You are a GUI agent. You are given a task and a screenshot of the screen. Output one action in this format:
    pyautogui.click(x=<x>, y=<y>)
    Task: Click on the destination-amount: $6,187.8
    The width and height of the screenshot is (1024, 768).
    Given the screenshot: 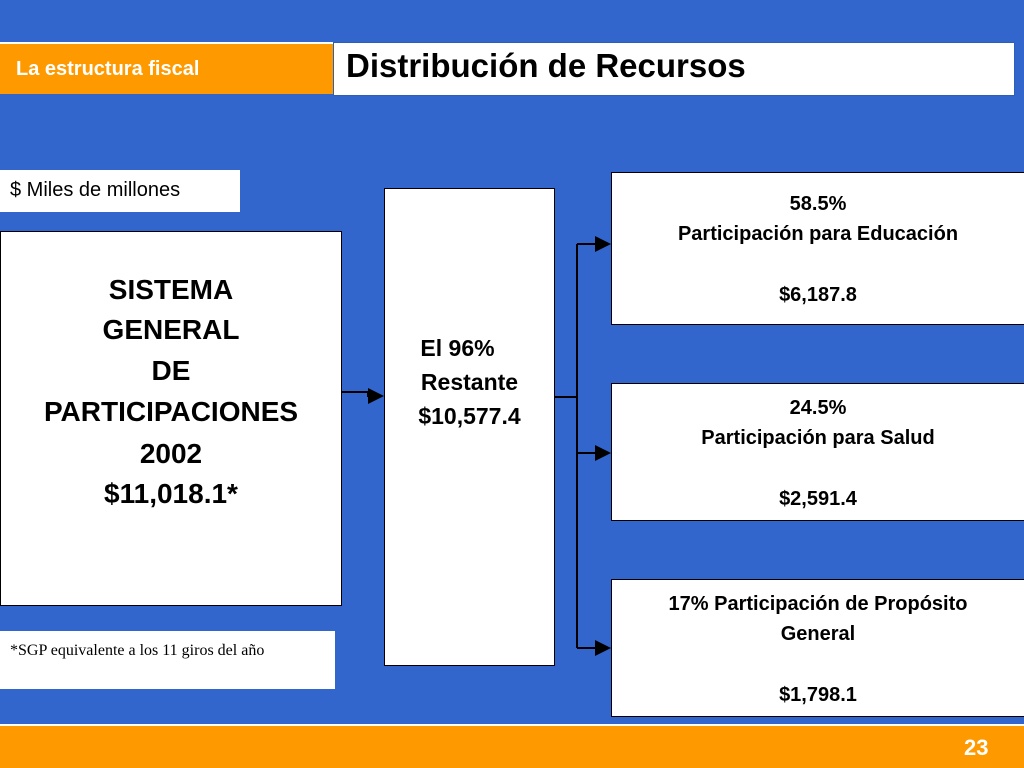 What is the action you would take?
    pyautogui.click(x=818, y=295)
    